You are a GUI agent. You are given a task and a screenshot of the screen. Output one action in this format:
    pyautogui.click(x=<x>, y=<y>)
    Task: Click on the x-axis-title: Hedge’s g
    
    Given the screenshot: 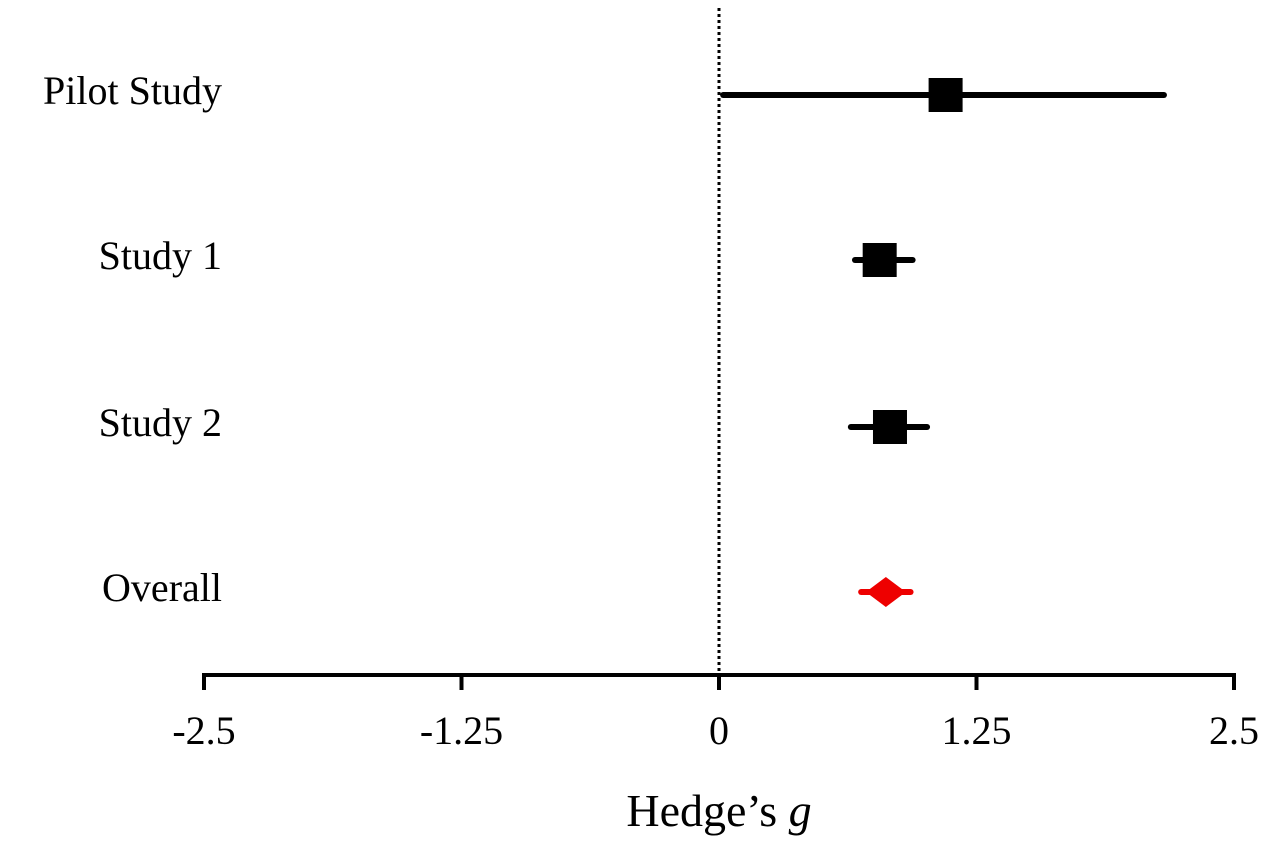 What is the action you would take?
    pyautogui.click(x=718, y=810)
    